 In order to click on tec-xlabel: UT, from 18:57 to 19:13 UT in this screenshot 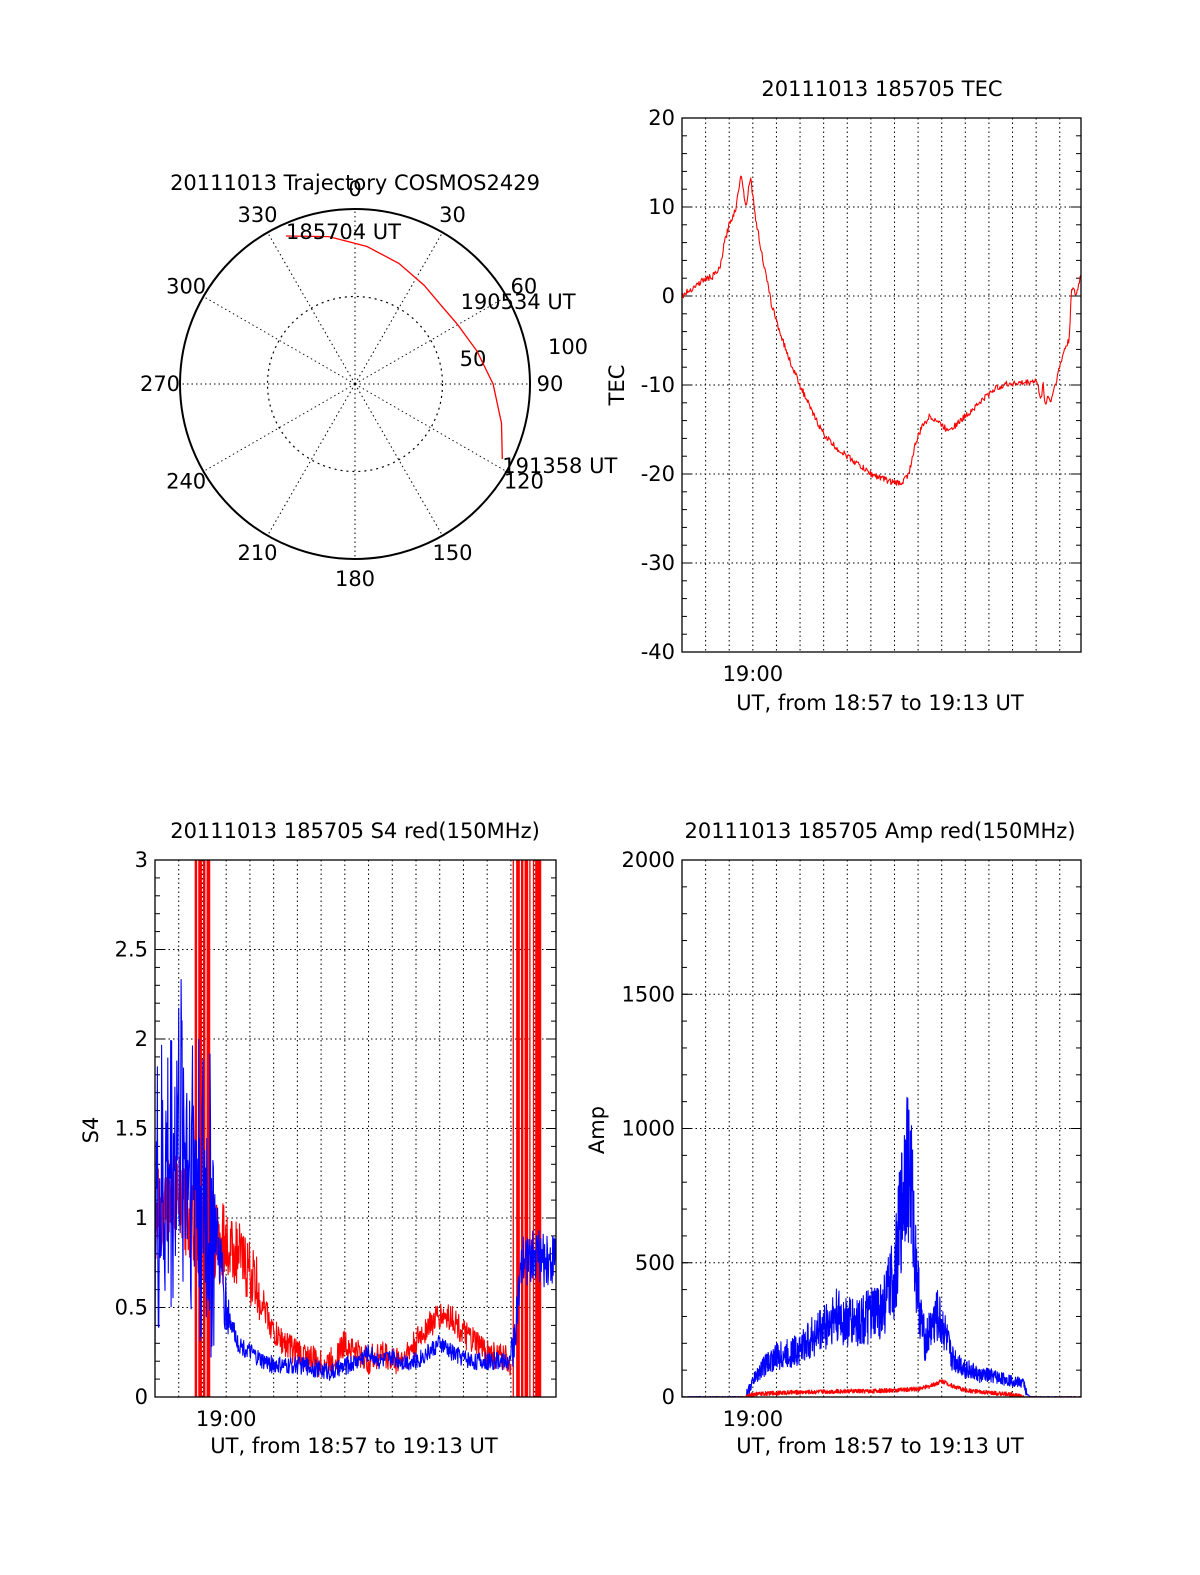, I will do `click(880, 703)`.